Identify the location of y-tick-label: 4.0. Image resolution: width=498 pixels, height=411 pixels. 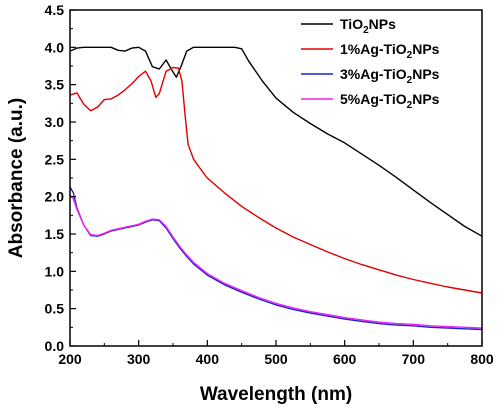
(55, 47).